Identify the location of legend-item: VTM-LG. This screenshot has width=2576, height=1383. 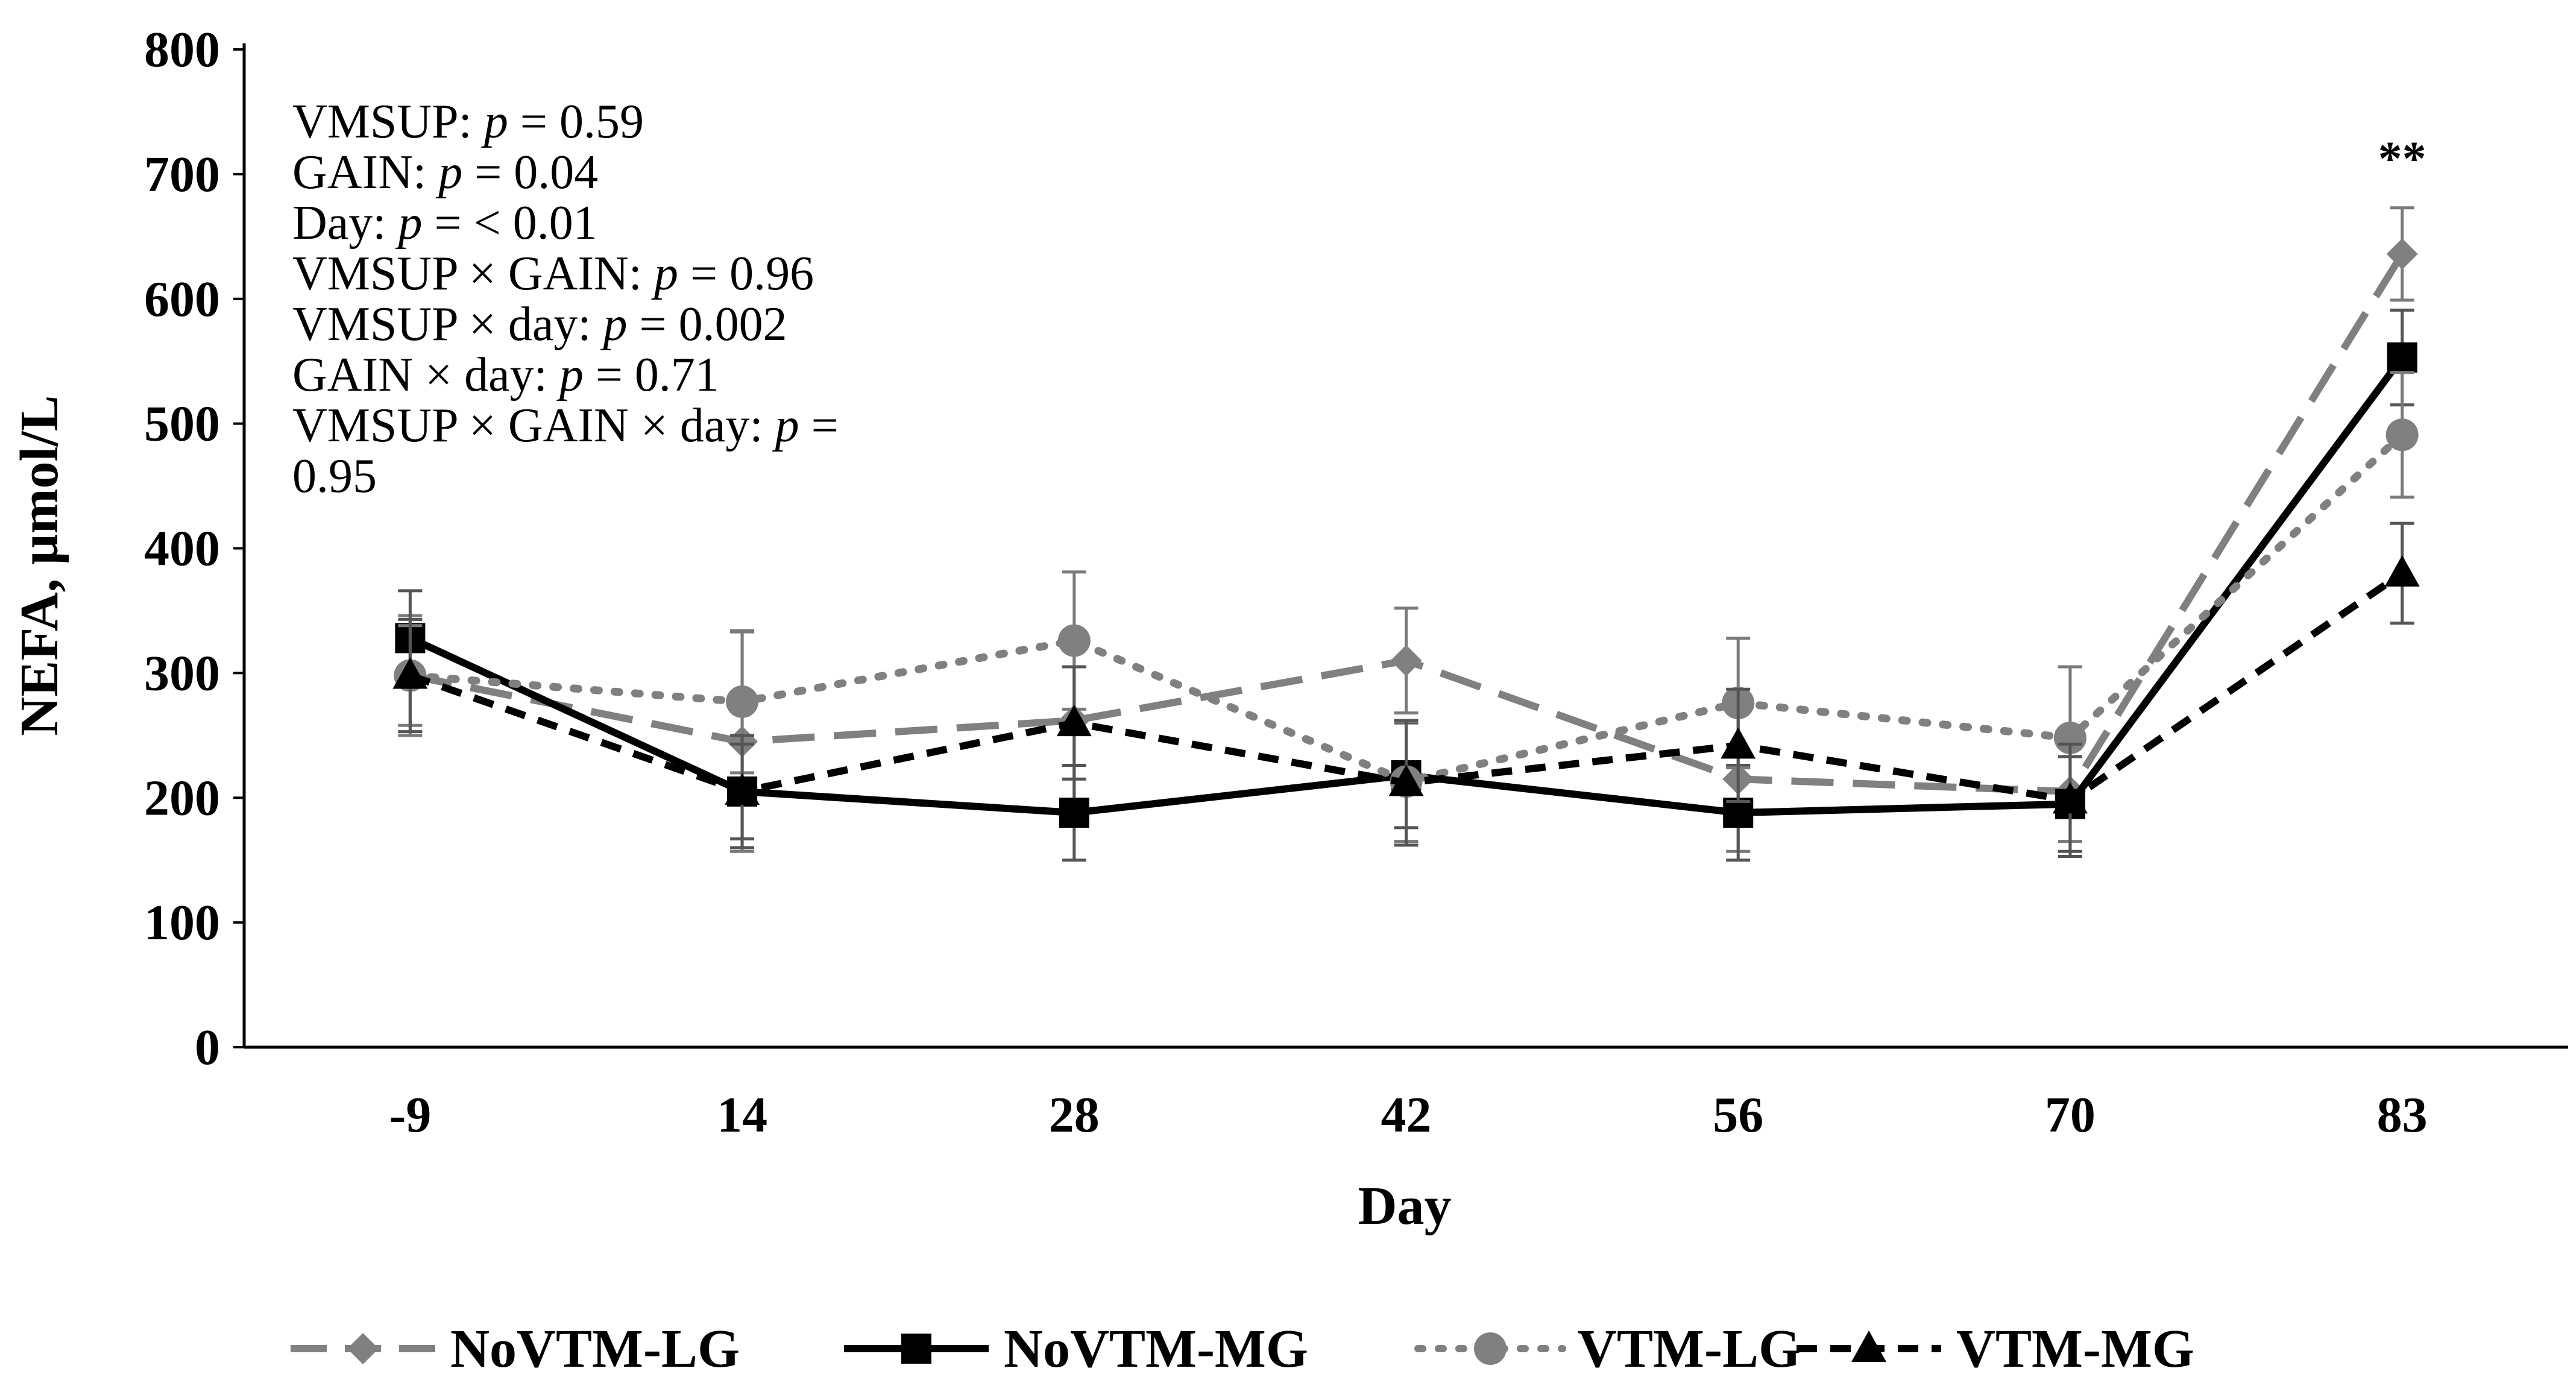
(1607, 1349).